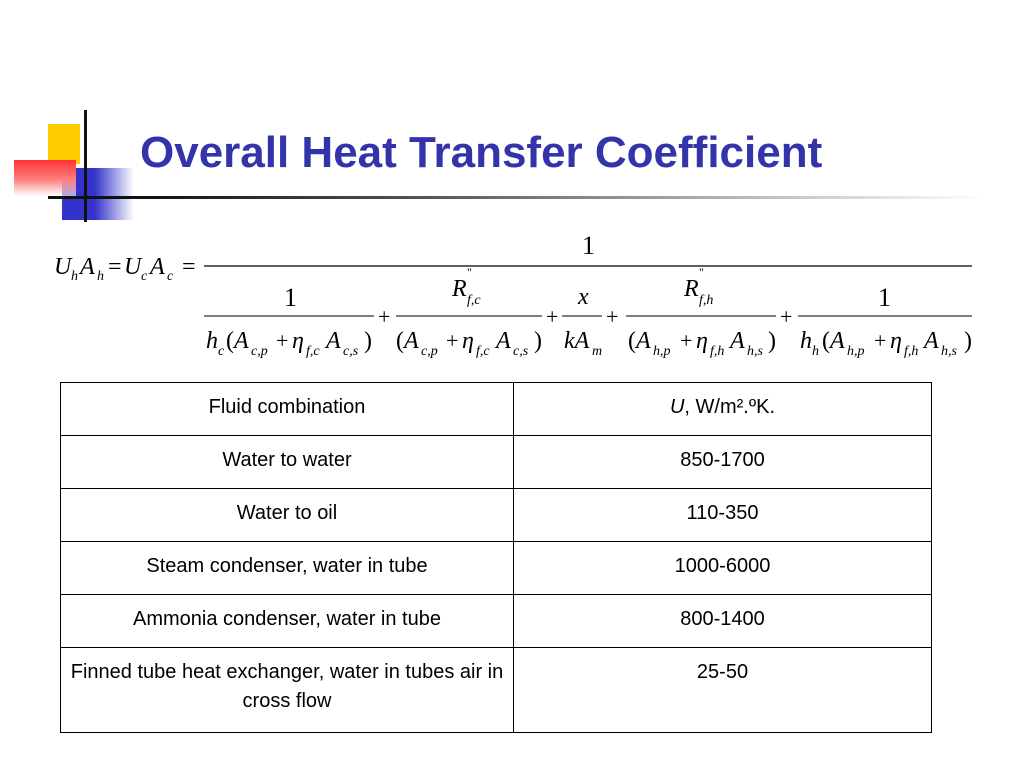  I want to click on u-value-cell: 25-50, so click(722, 690).